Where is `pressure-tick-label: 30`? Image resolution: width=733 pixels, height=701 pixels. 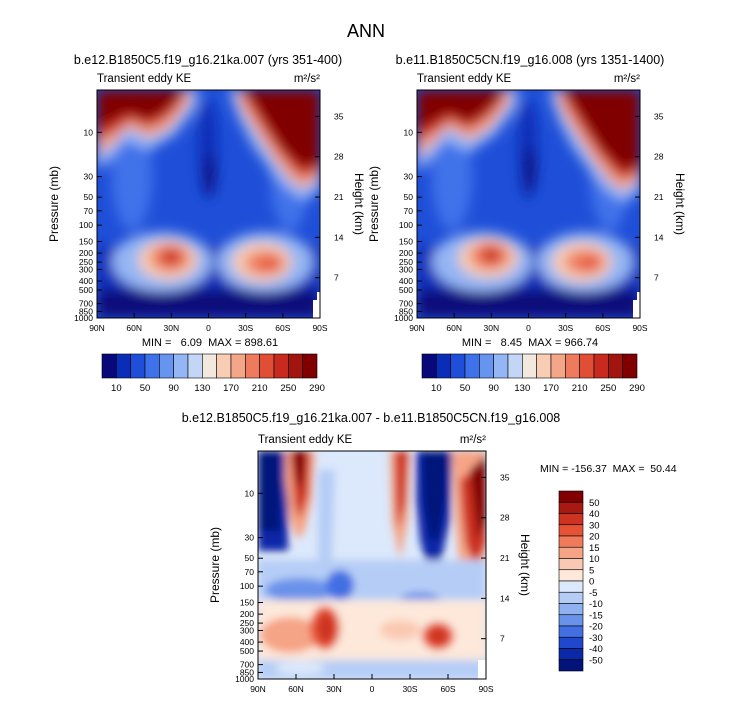 pressure-tick-label: 30 is located at coordinates (89, 177).